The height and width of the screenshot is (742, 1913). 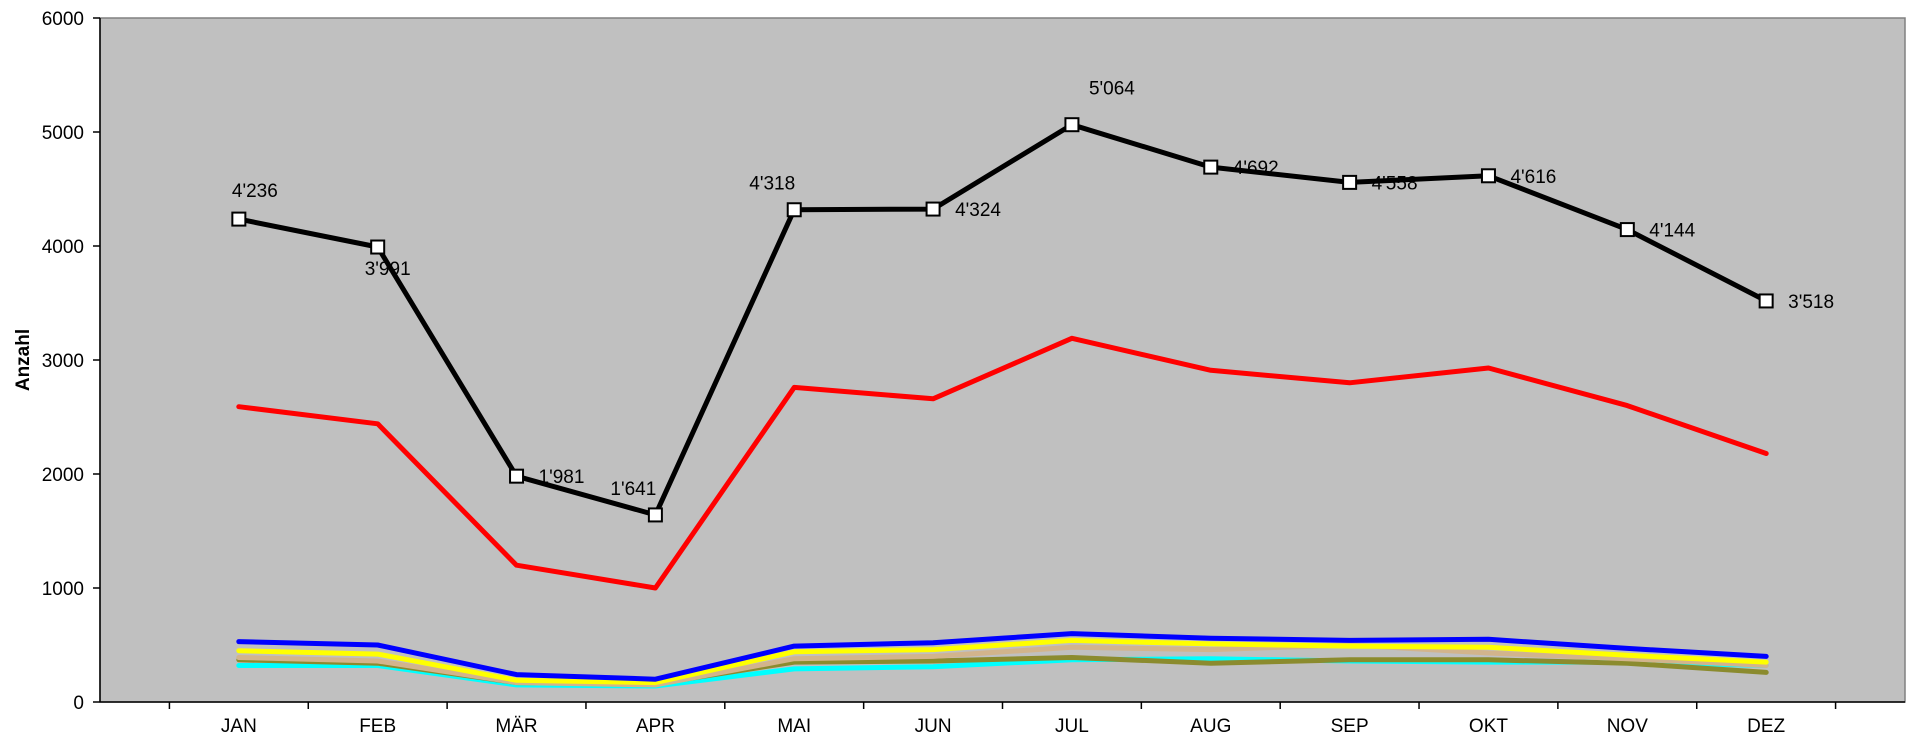 What do you see at coordinates (1112, 89) in the screenshot?
I see `data-label: 5'064` at bounding box center [1112, 89].